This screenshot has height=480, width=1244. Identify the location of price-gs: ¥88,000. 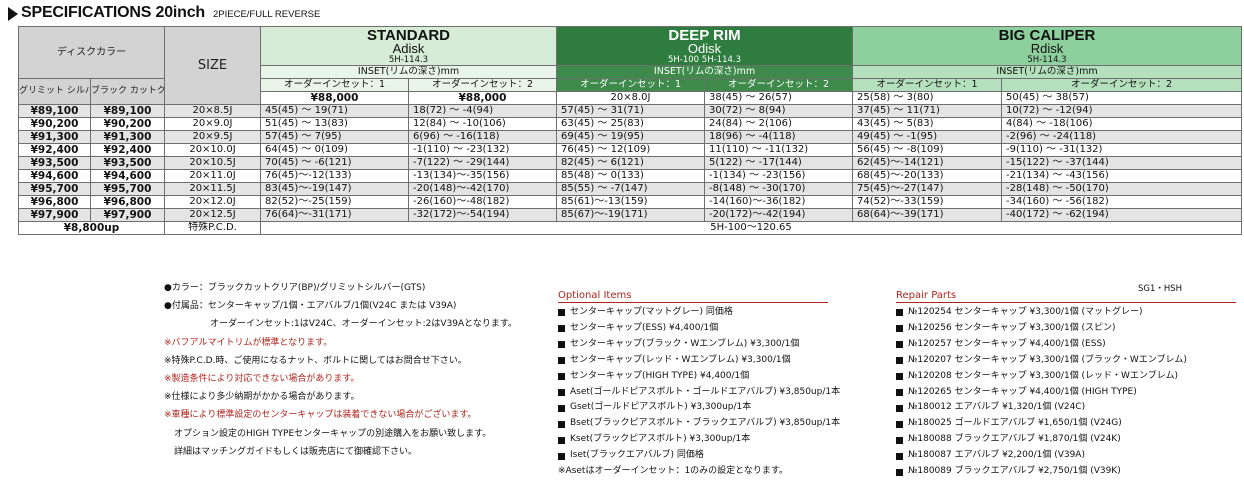
(334, 98).